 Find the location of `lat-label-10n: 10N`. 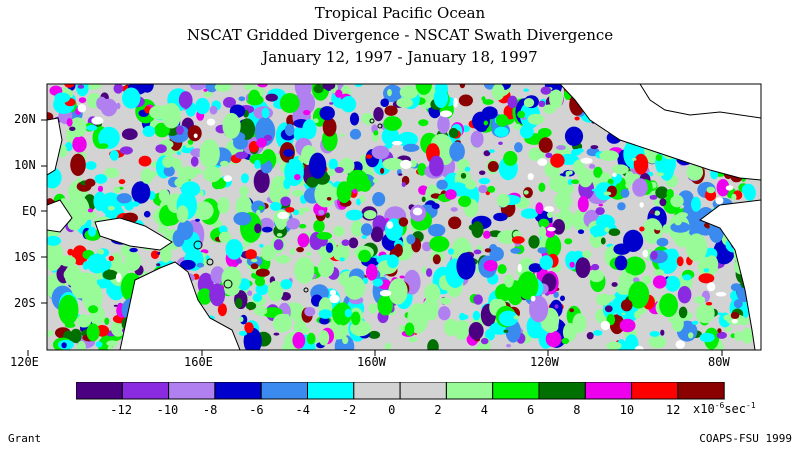

lat-label-10n: 10N is located at coordinates (25, 165).